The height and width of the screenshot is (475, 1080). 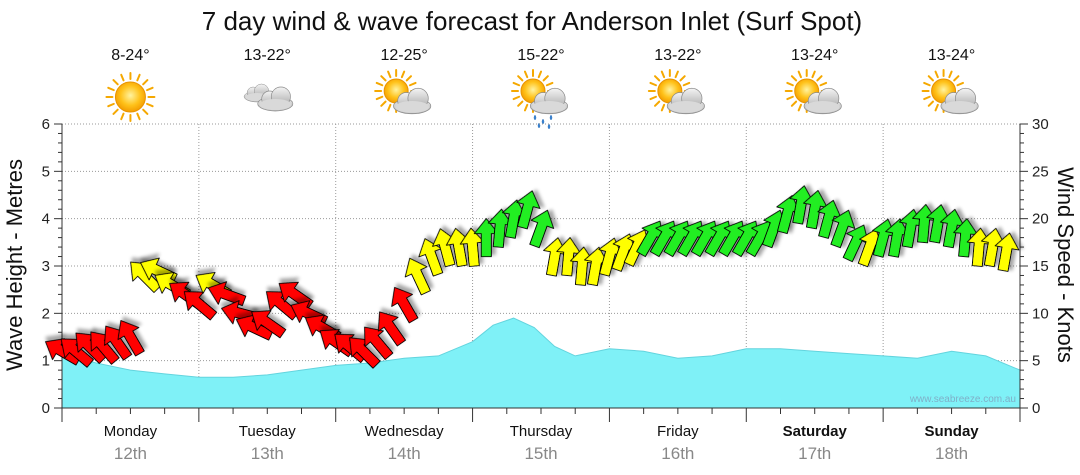 I want to click on left-tick-label: 3, so click(x=46, y=266).